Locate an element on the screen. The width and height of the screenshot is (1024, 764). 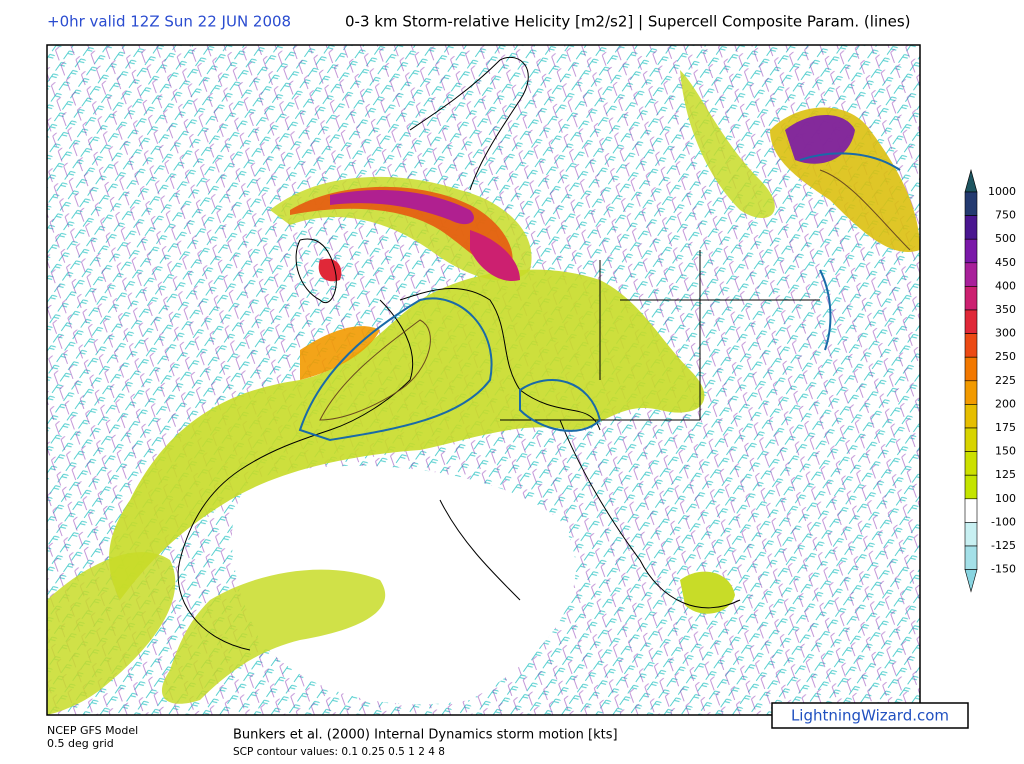
colorbar-label: 400 is located at coordinates (1005, 285).